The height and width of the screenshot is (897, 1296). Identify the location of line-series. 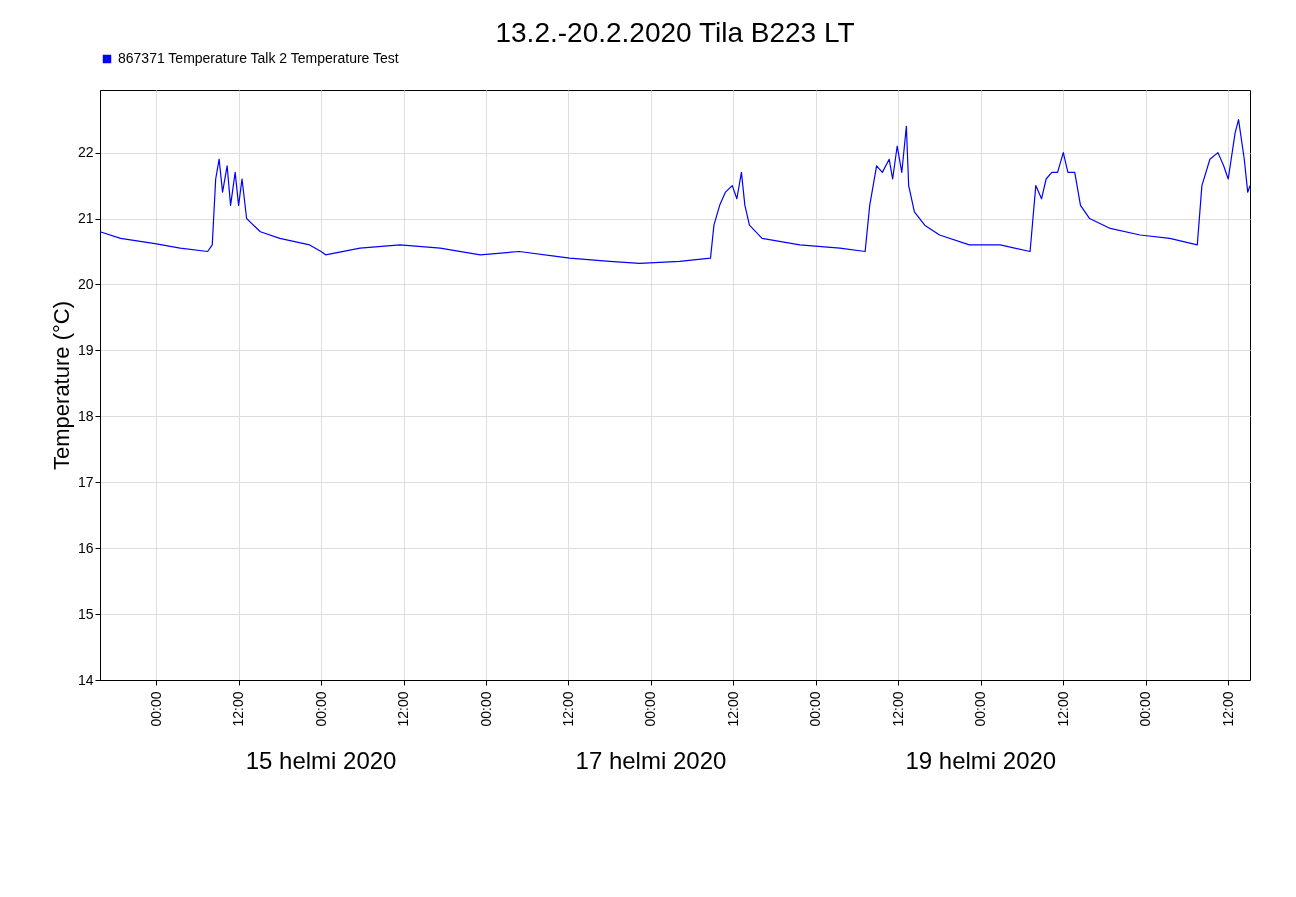
(675, 191).